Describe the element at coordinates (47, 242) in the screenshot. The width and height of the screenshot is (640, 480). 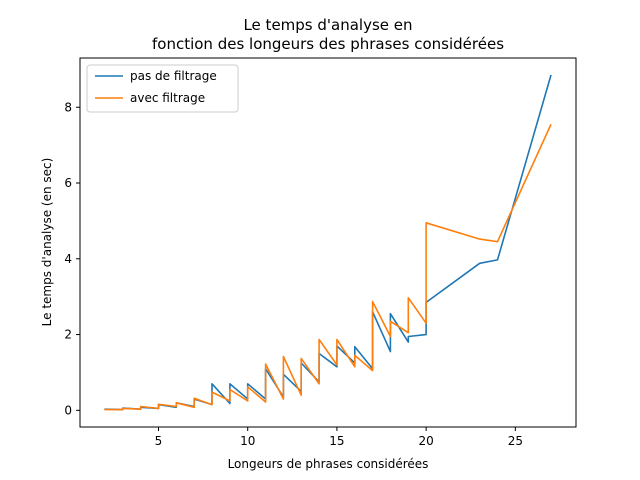
I see `y-axis-label: Le temps d'analyse (en sec)` at that location.